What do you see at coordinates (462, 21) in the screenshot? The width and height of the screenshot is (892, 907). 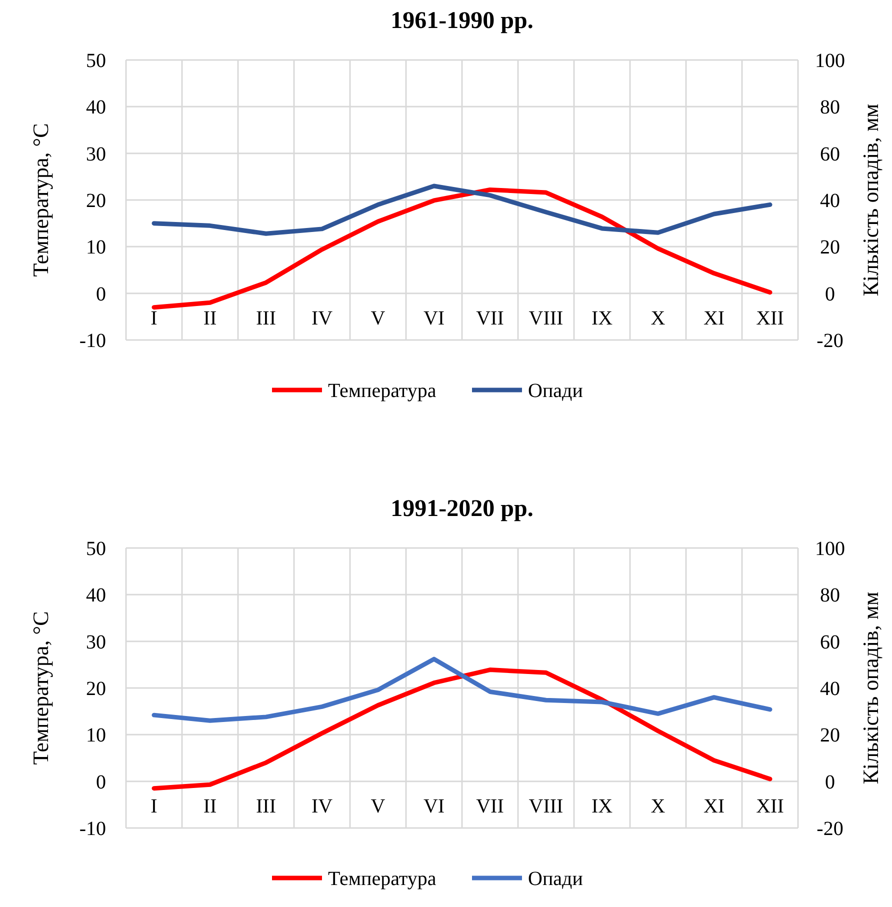 I see `chart-title: 1961-1990 рр.` at bounding box center [462, 21].